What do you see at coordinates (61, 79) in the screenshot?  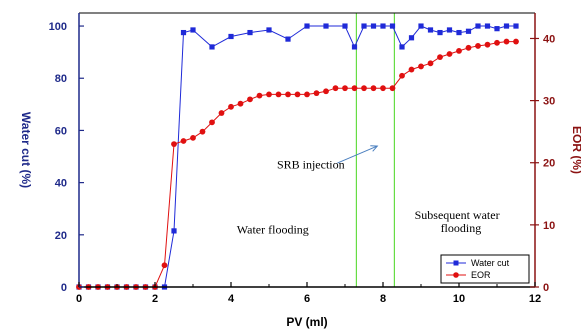 I see `left-tick-label-80: 80` at bounding box center [61, 79].